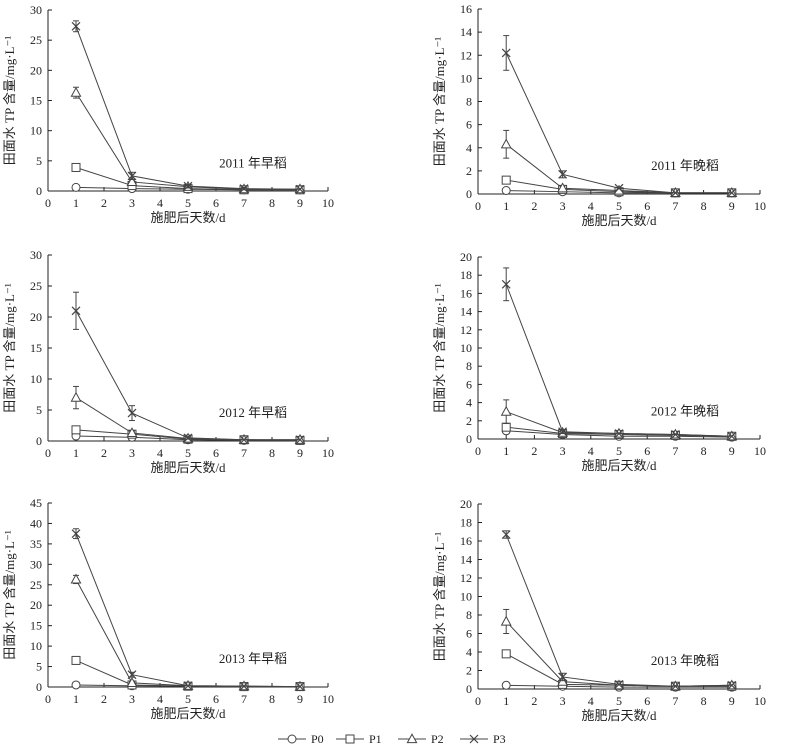 This screenshot has height=751, width=796. Describe the element at coordinates (483, 739) in the screenshot. I see `legend-item: P3` at that location.